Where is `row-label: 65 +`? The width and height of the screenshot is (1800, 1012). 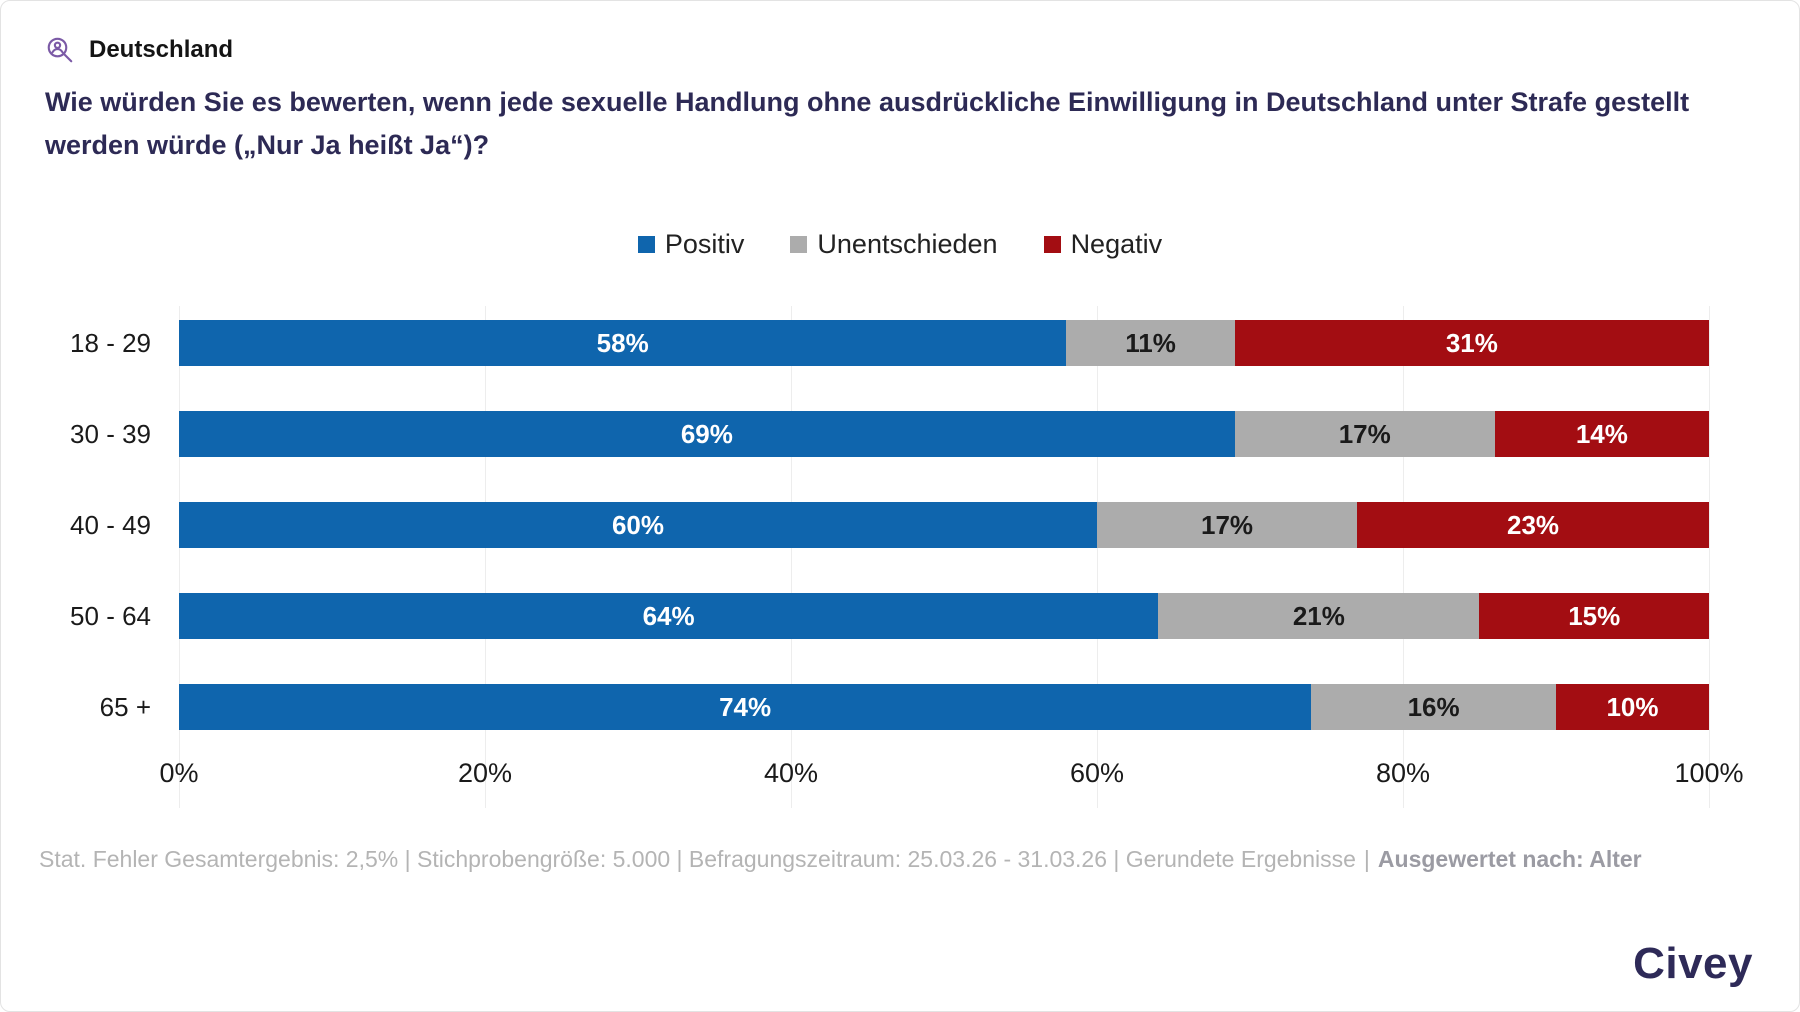
row-label: 65 + is located at coordinates (125, 706).